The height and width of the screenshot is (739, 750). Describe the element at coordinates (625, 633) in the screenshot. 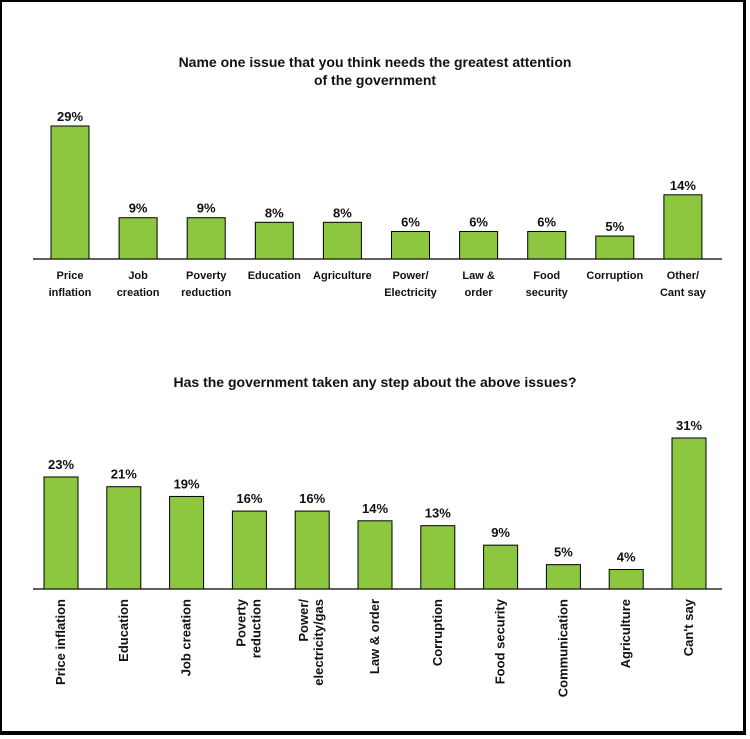

I see `chart2-category-label: Agriculture` at that location.